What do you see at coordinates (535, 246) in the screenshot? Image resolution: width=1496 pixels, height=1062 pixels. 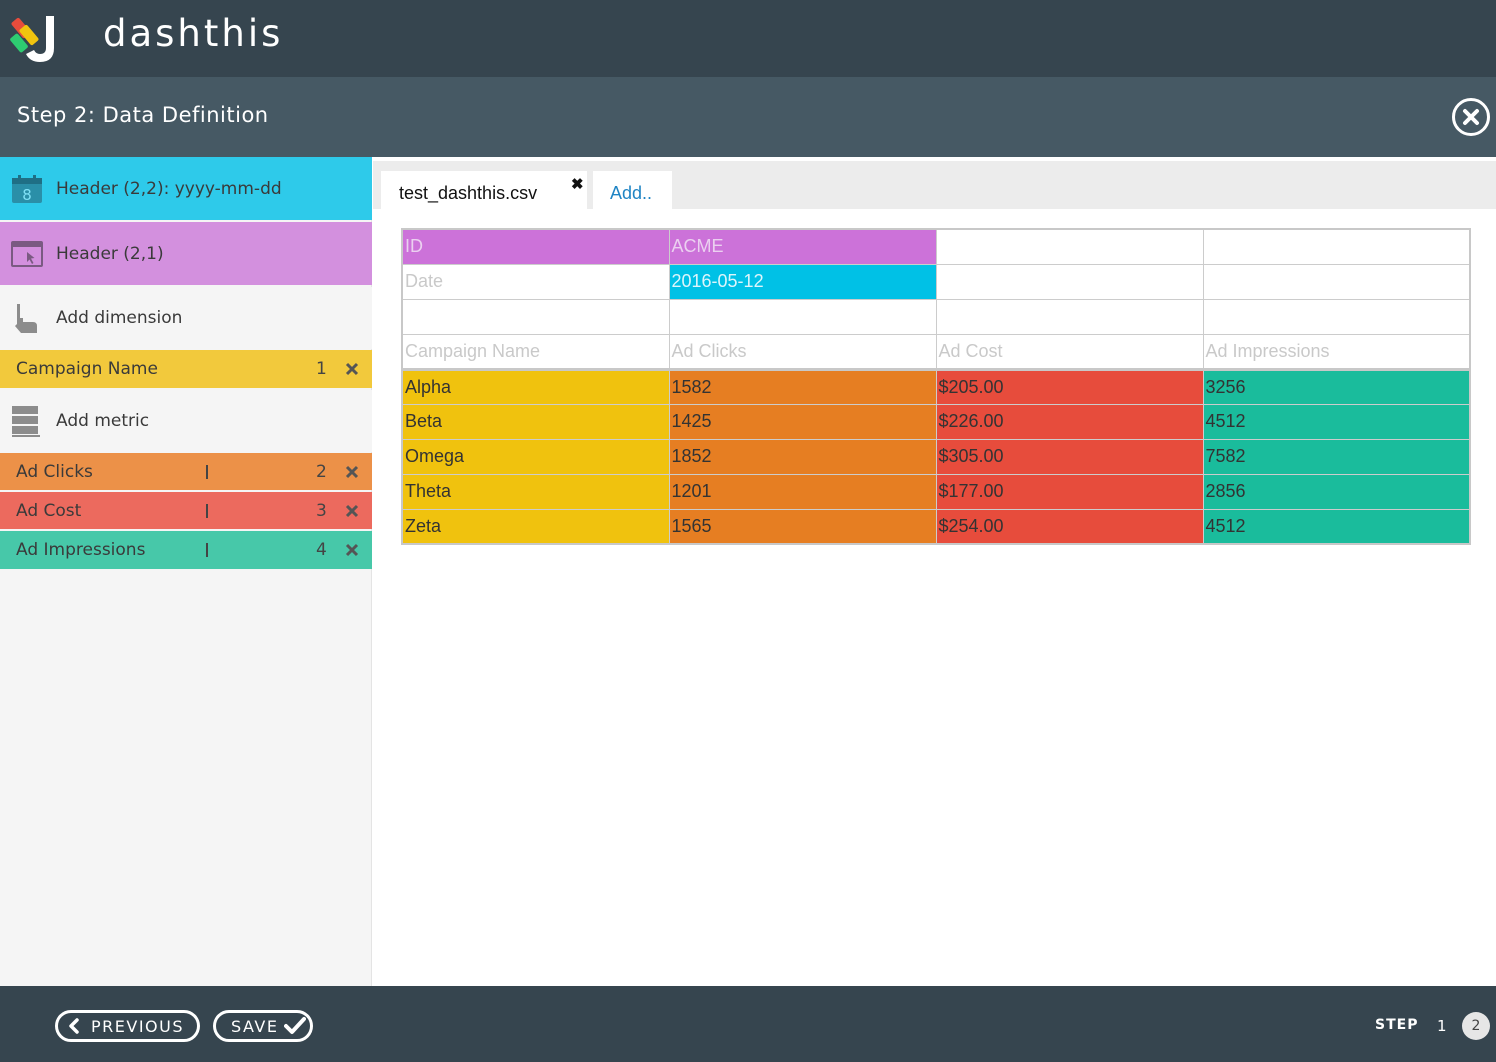 I see `table-cell: ID` at bounding box center [535, 246].